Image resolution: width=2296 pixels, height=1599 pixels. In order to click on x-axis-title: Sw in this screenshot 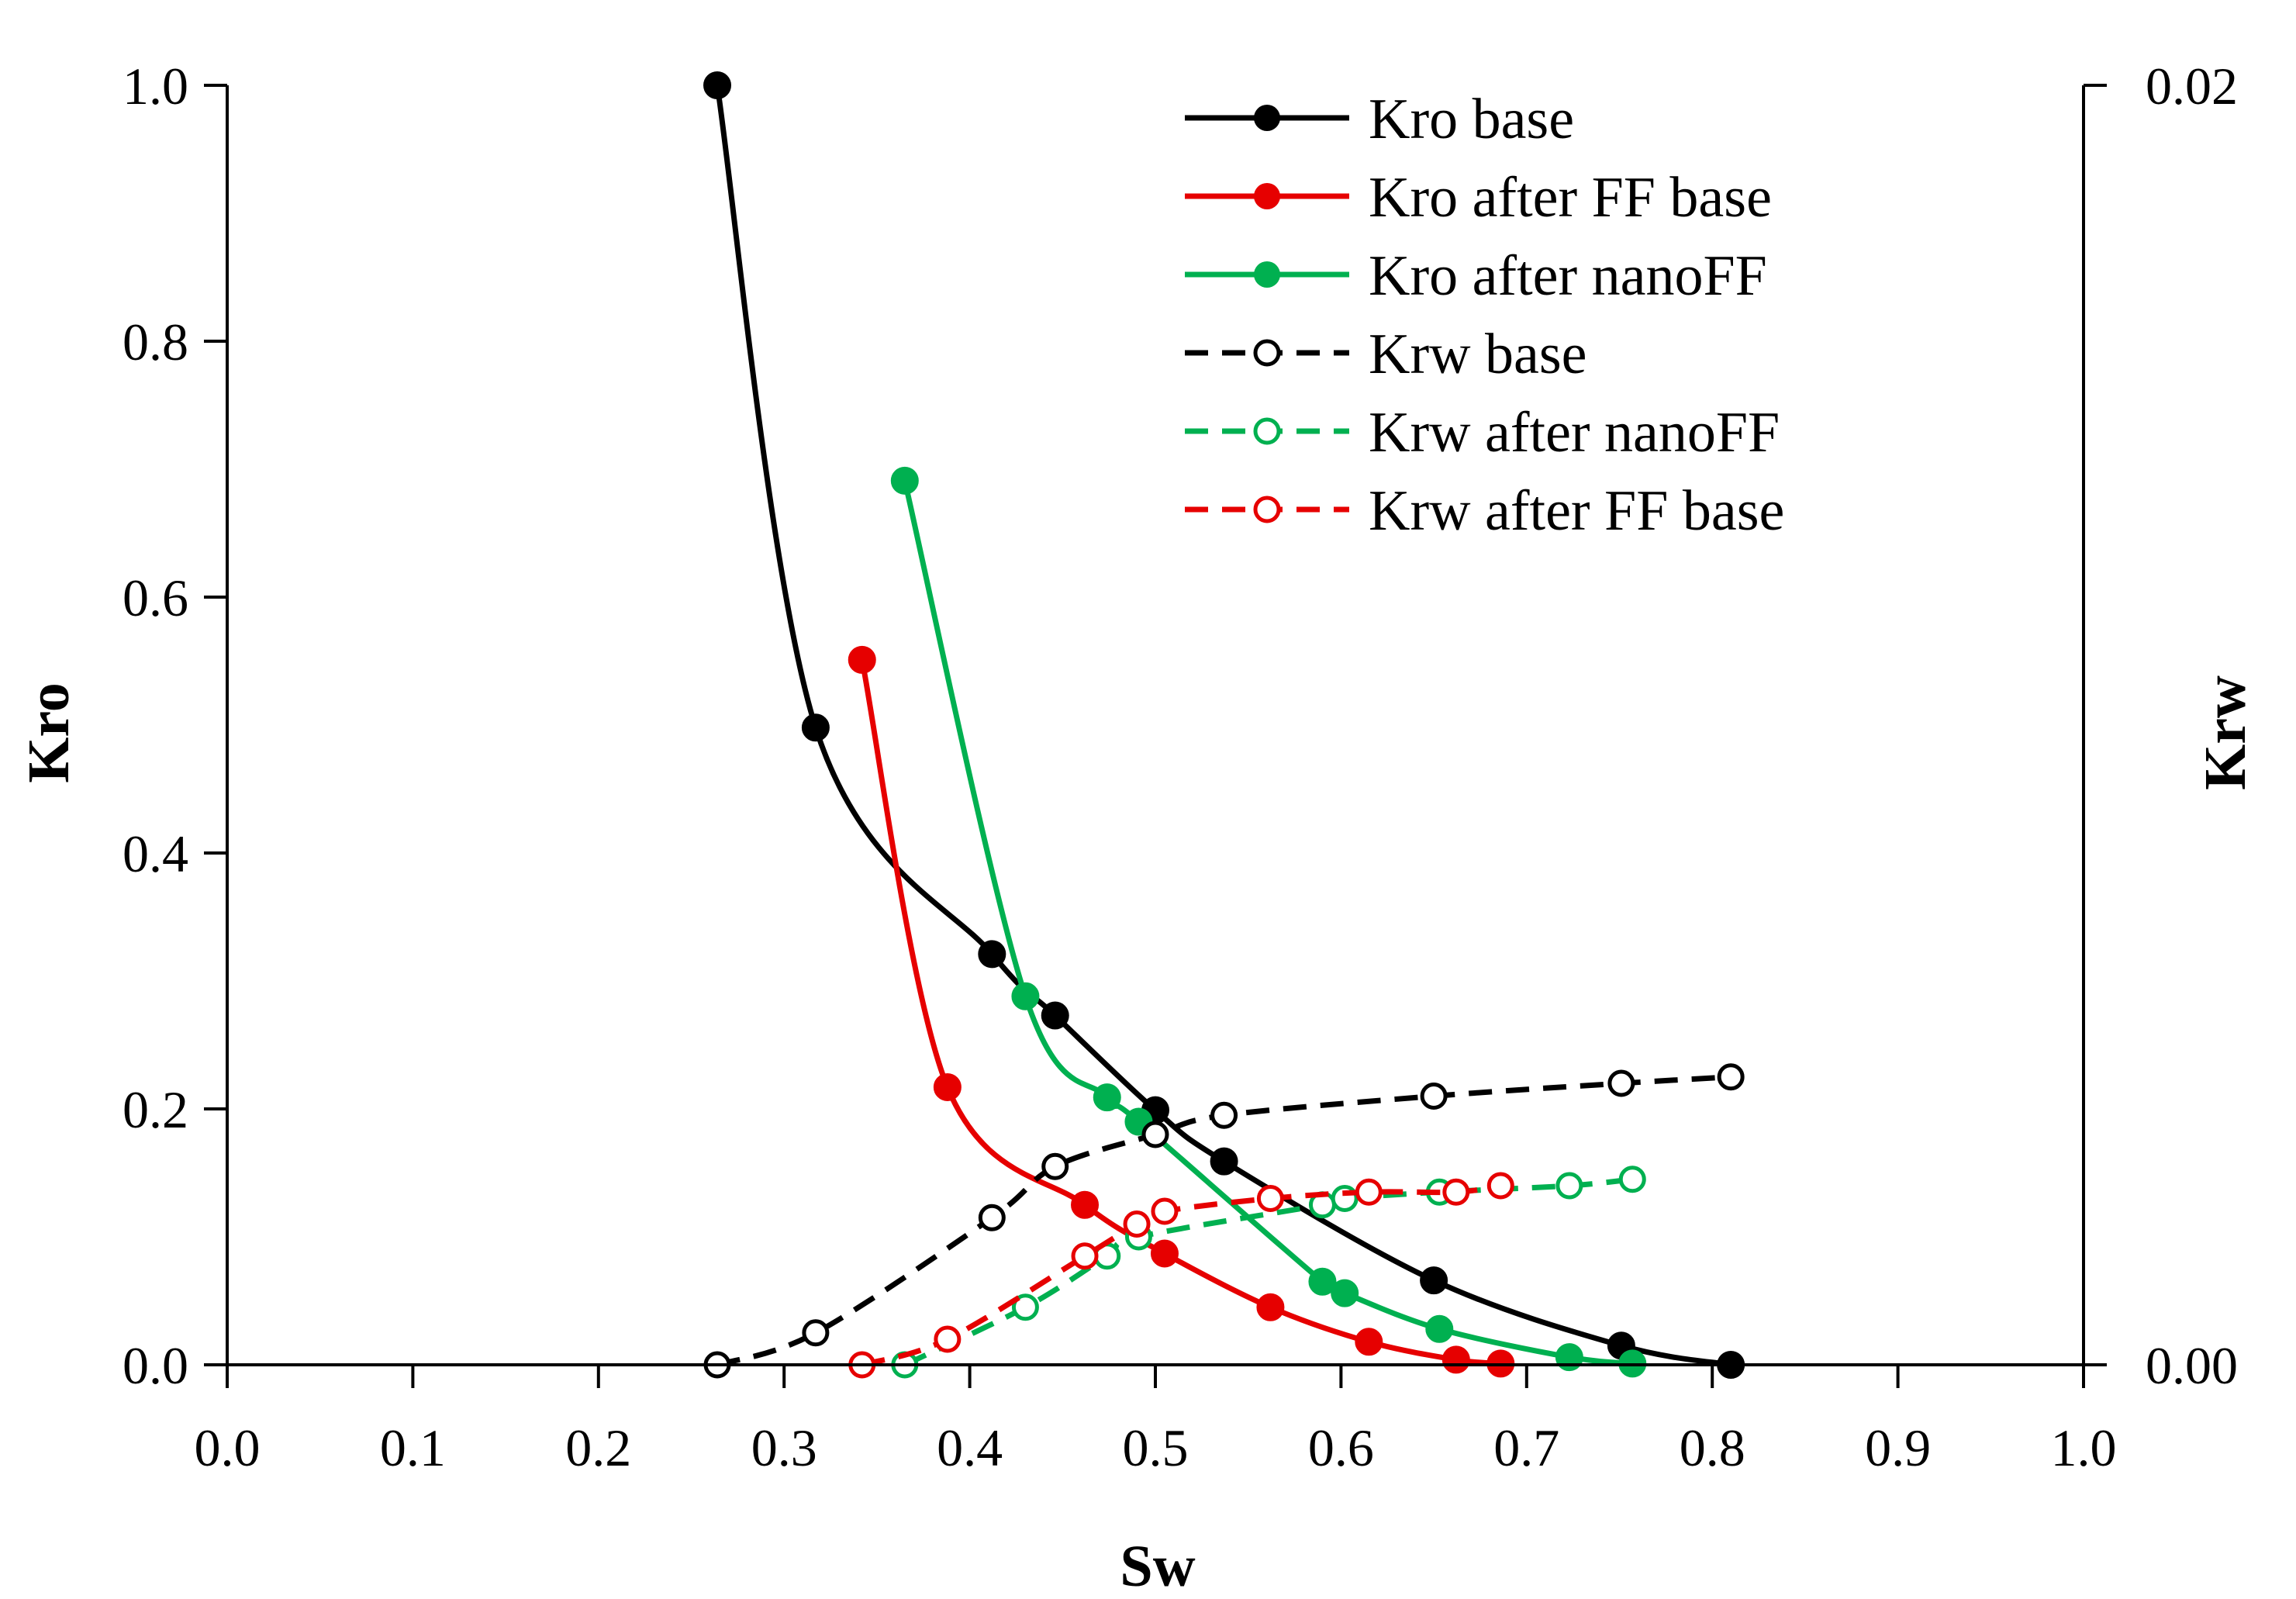, I will do `click(1157, 1567)`.